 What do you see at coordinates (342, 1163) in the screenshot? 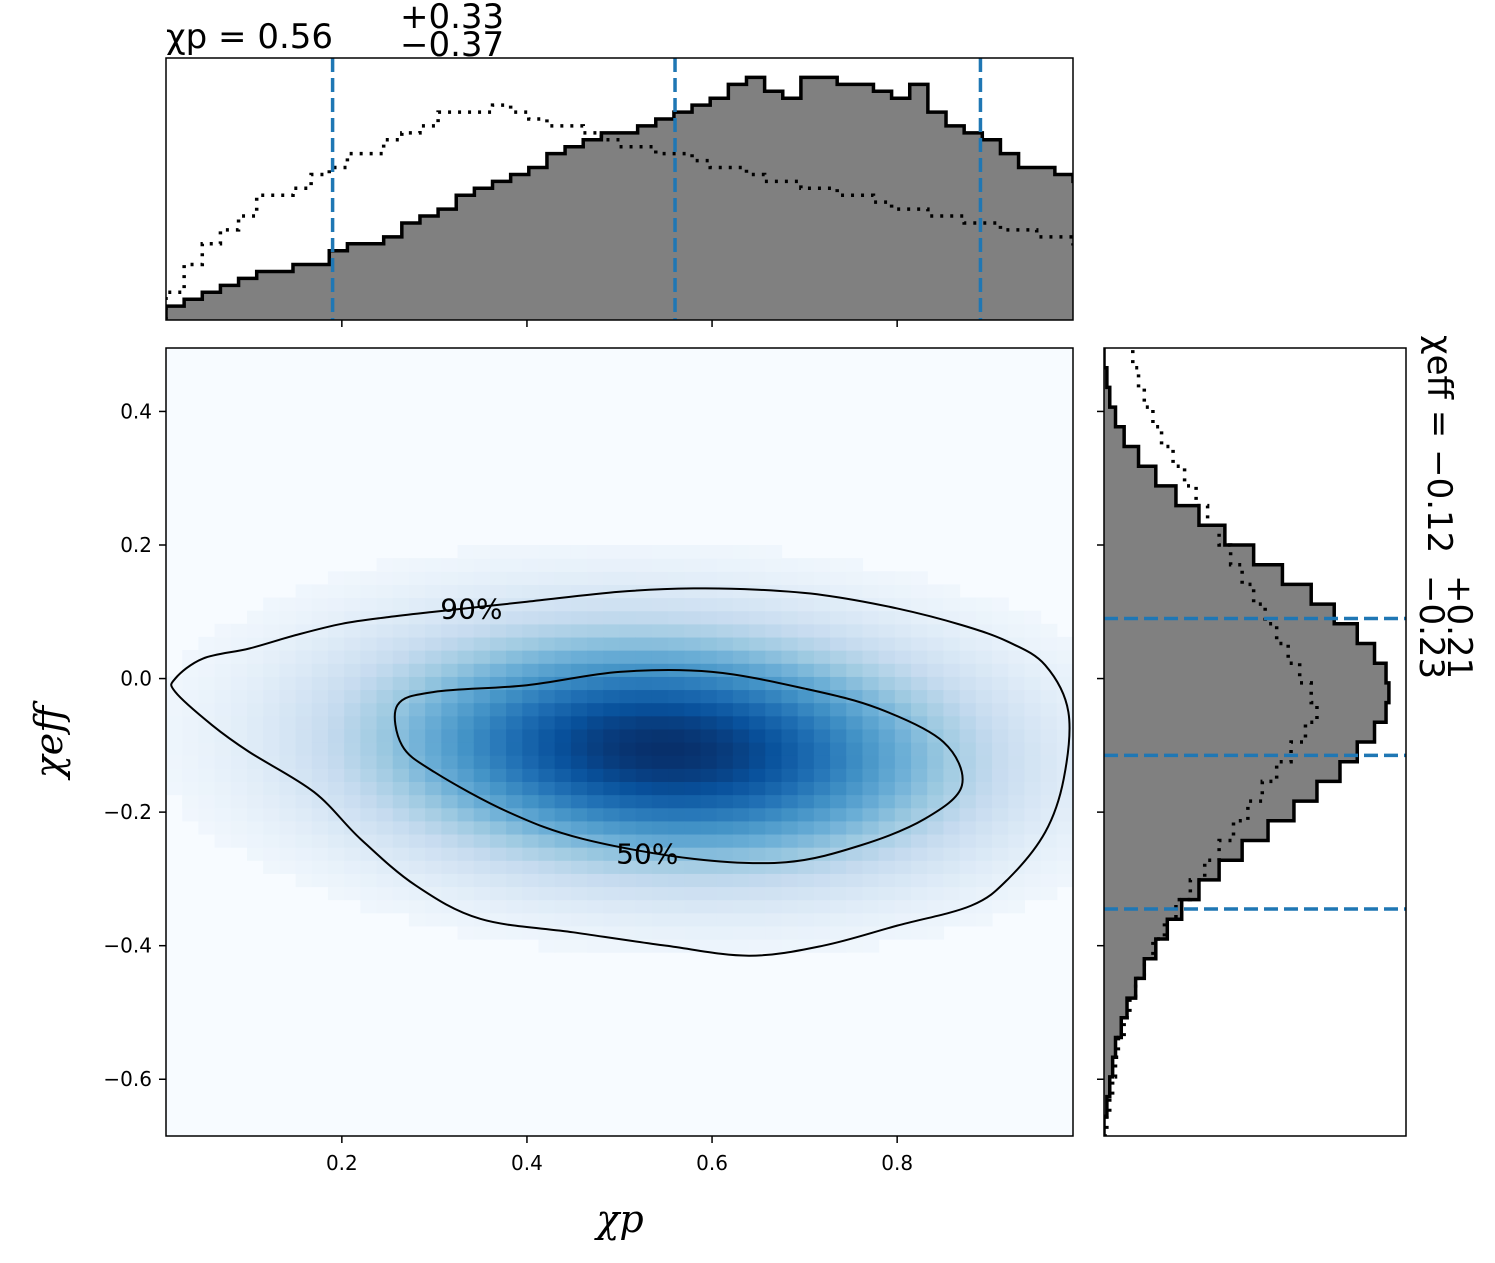
I see `x-tick-label: 0.2` at bounding box center [342, 1163].